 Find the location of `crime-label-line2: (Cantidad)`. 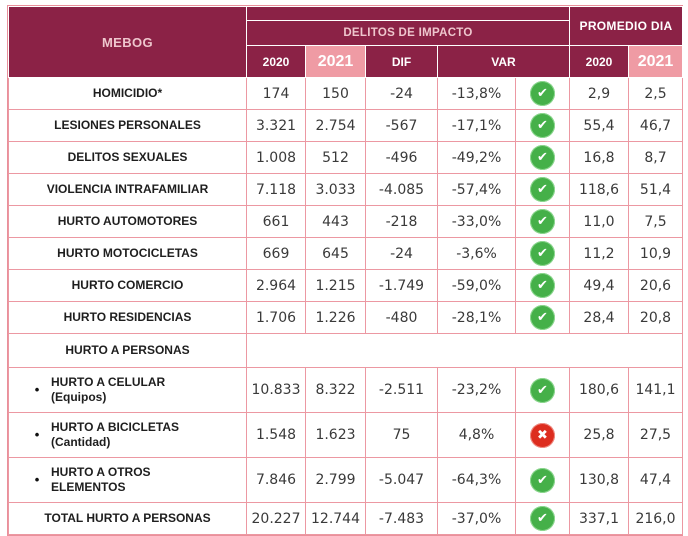

crime-label-line2: (Cantidad) is located at coordinates (81, 442).